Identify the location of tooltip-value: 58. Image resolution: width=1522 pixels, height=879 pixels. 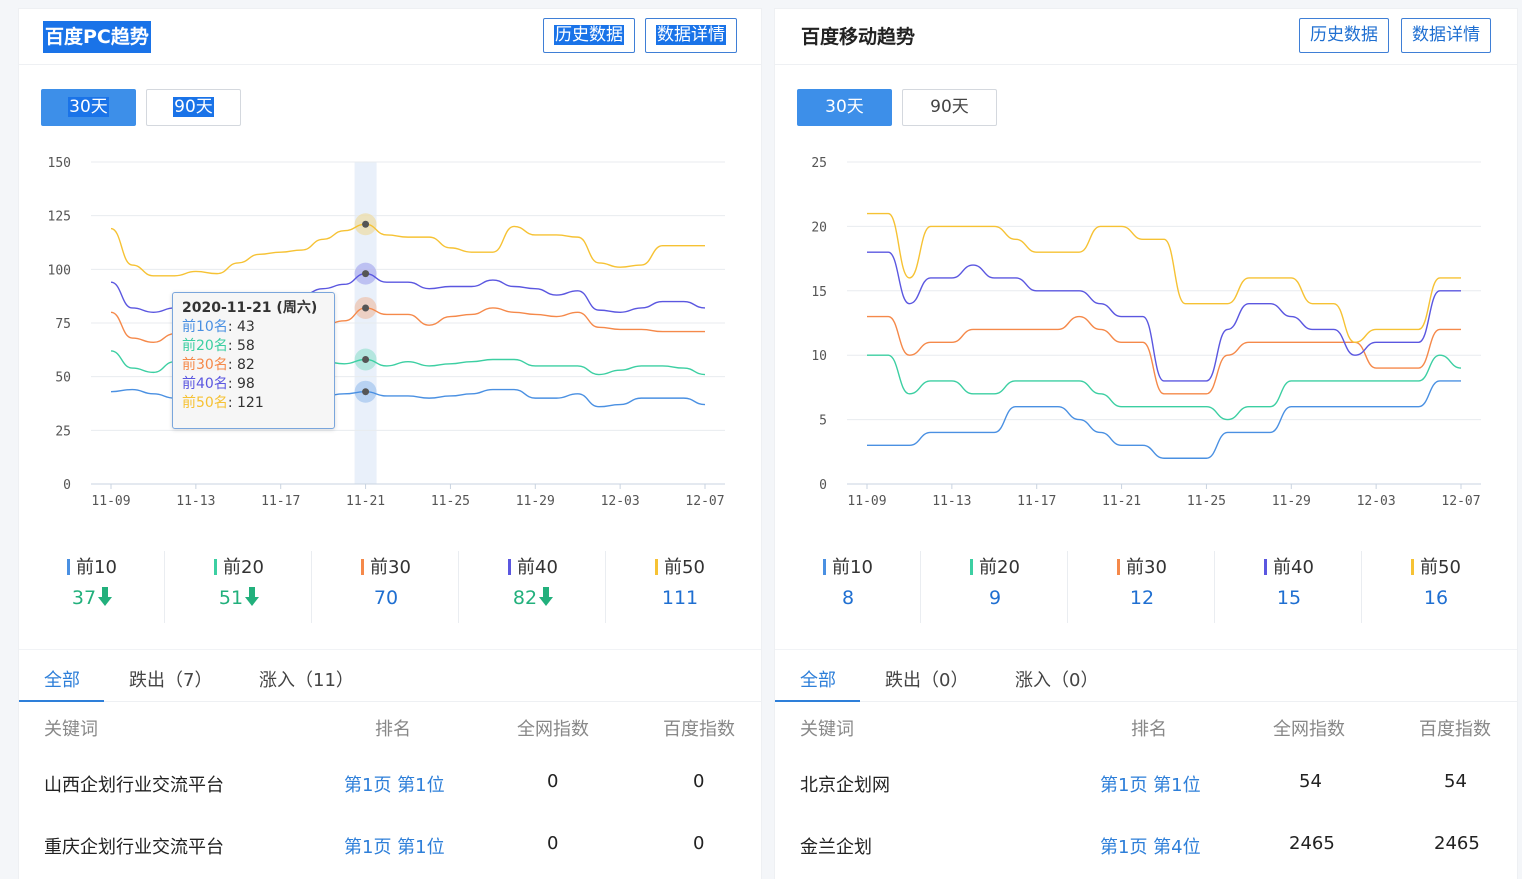
(246, 346).